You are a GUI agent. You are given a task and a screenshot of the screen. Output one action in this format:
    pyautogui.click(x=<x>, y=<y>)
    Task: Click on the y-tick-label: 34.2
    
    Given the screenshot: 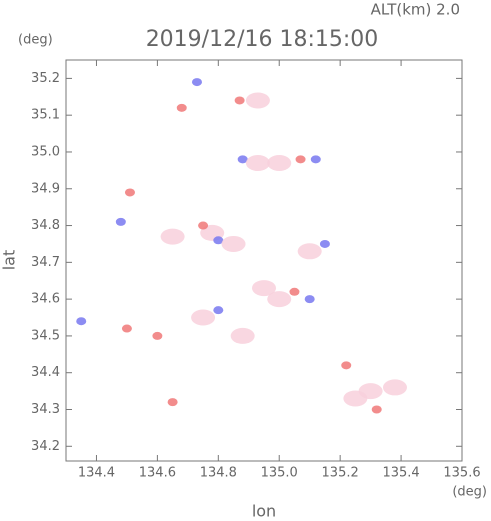 What is the action you would take?
    pyautogui.click(x=45, y=446)
    